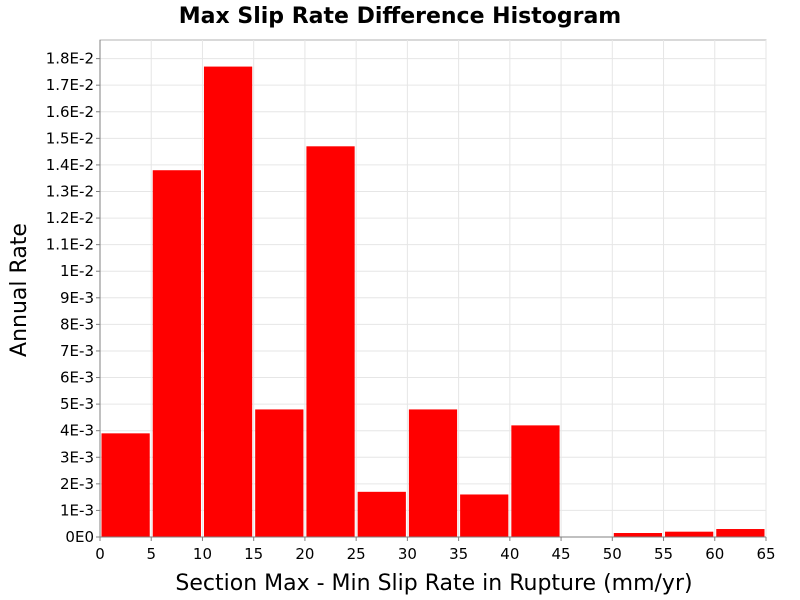  Describe the element at coordinates (77, 431) in the screenshot. I see `y-tick-label: 4E-3` at that location.